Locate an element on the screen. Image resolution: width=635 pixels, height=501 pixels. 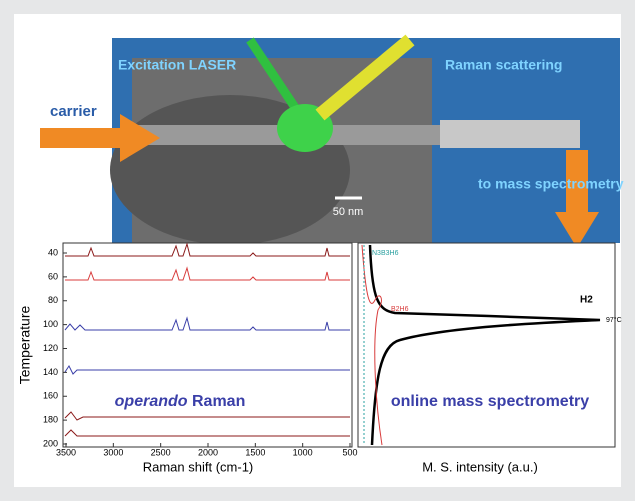
peak-label: 97°C is located at coordinates (614, 320).